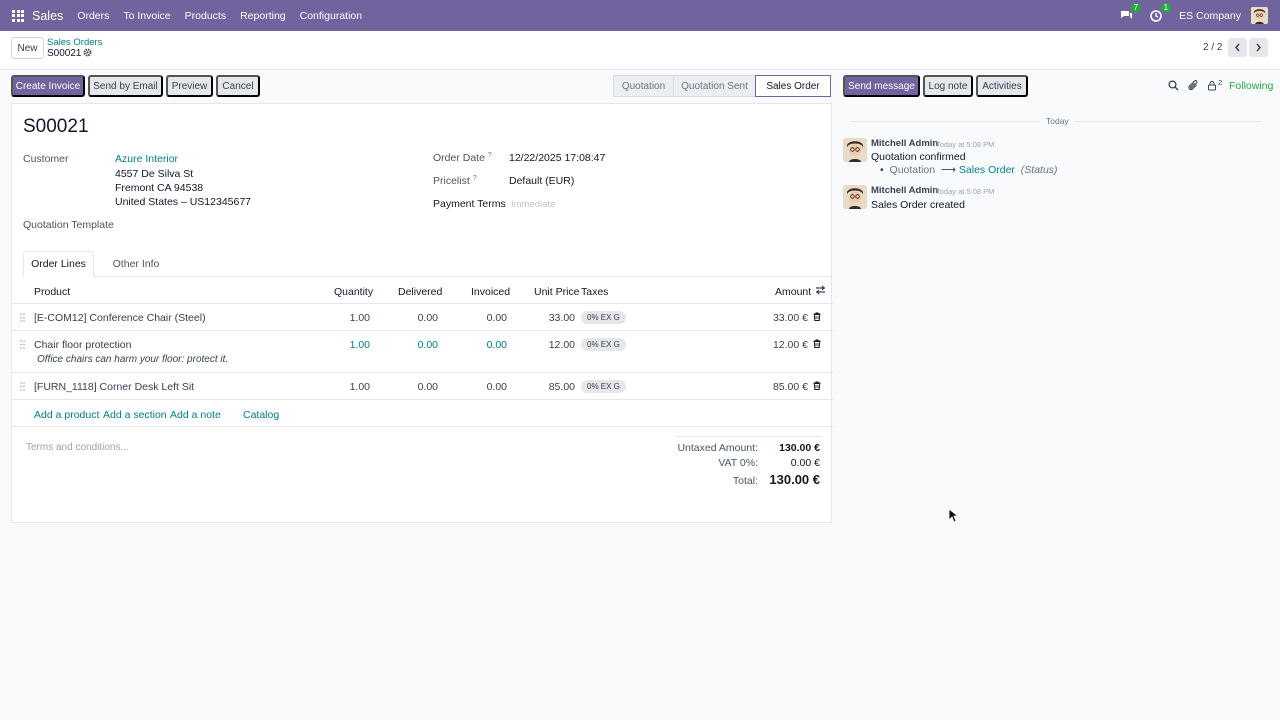  What do you see at coordinates (820, 291) in the screenshot?
I see `column-settings-icon` at bounding box center [820, 291].